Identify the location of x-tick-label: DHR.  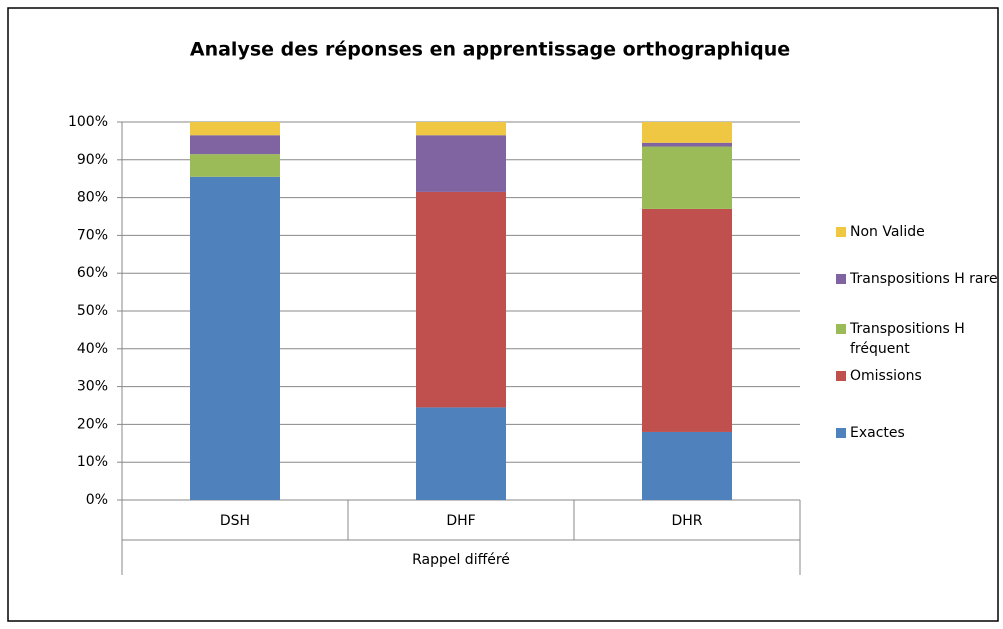
(686, 521).